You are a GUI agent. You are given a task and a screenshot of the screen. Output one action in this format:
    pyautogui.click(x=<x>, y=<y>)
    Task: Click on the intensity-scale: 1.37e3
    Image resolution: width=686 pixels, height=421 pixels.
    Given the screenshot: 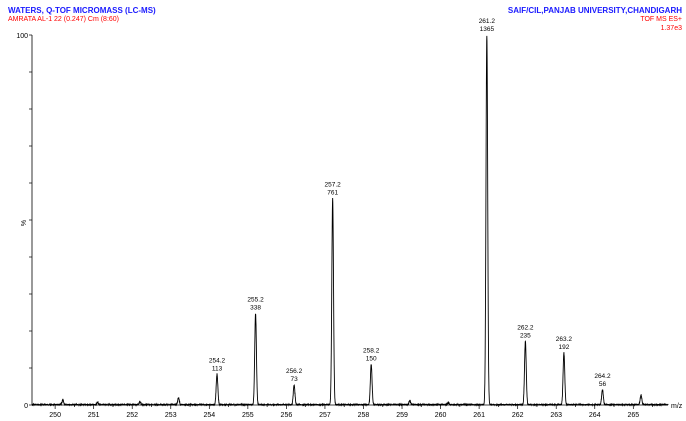 What is the action you would take?
    pyautogui.click(x=671, y=28)
    